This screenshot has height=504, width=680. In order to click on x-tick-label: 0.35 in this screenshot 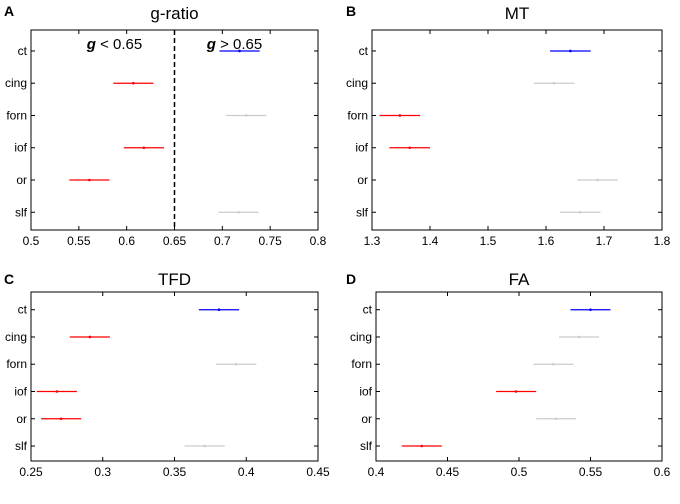, I will do `click(175, 472)`.